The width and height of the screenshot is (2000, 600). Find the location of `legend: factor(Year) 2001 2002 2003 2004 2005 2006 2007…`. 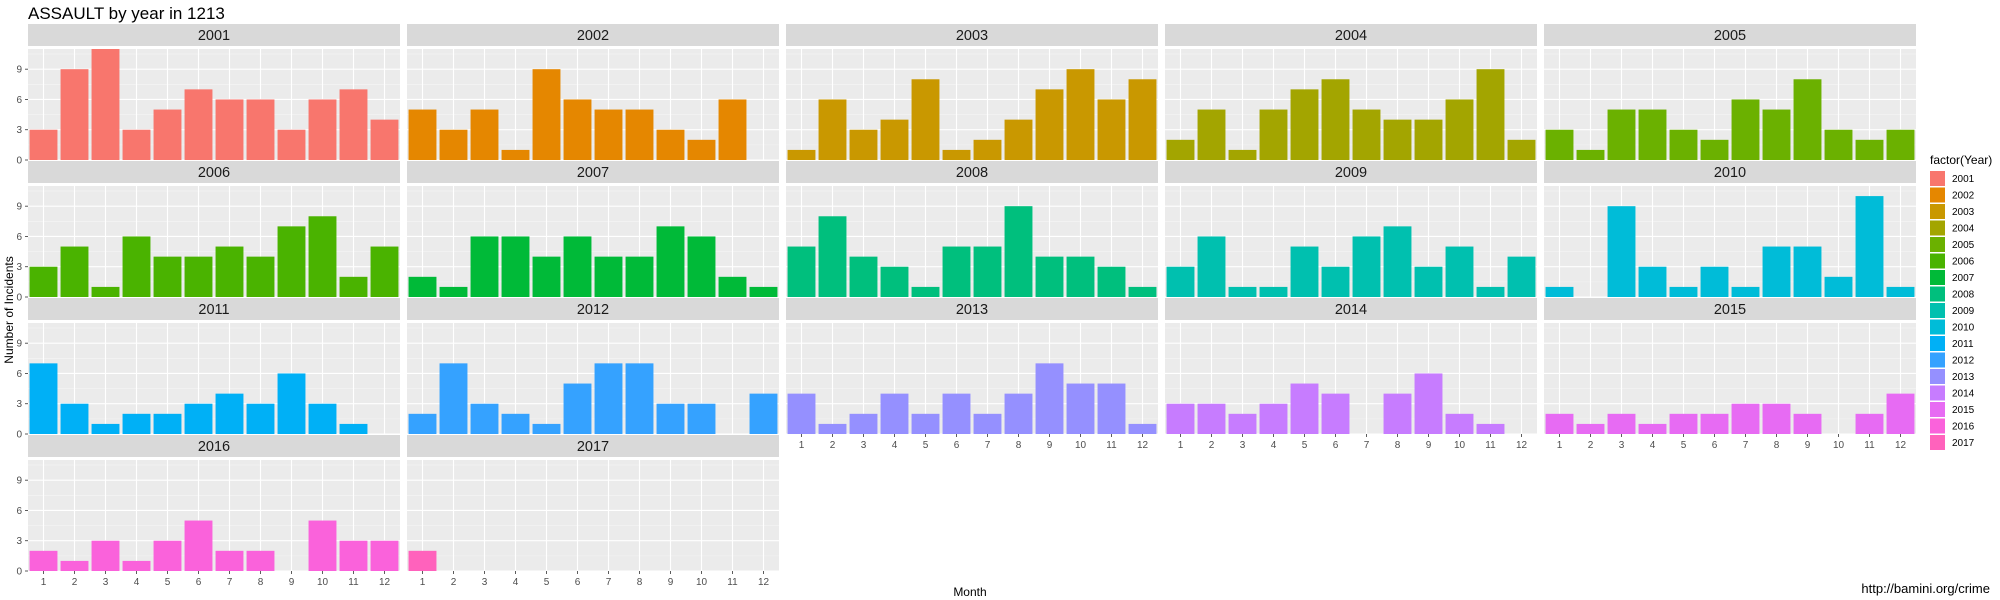

legend: factor(Year) 2001 2002 2003 2004 2005 2006 2007… is located at coordinates (1961, 301).